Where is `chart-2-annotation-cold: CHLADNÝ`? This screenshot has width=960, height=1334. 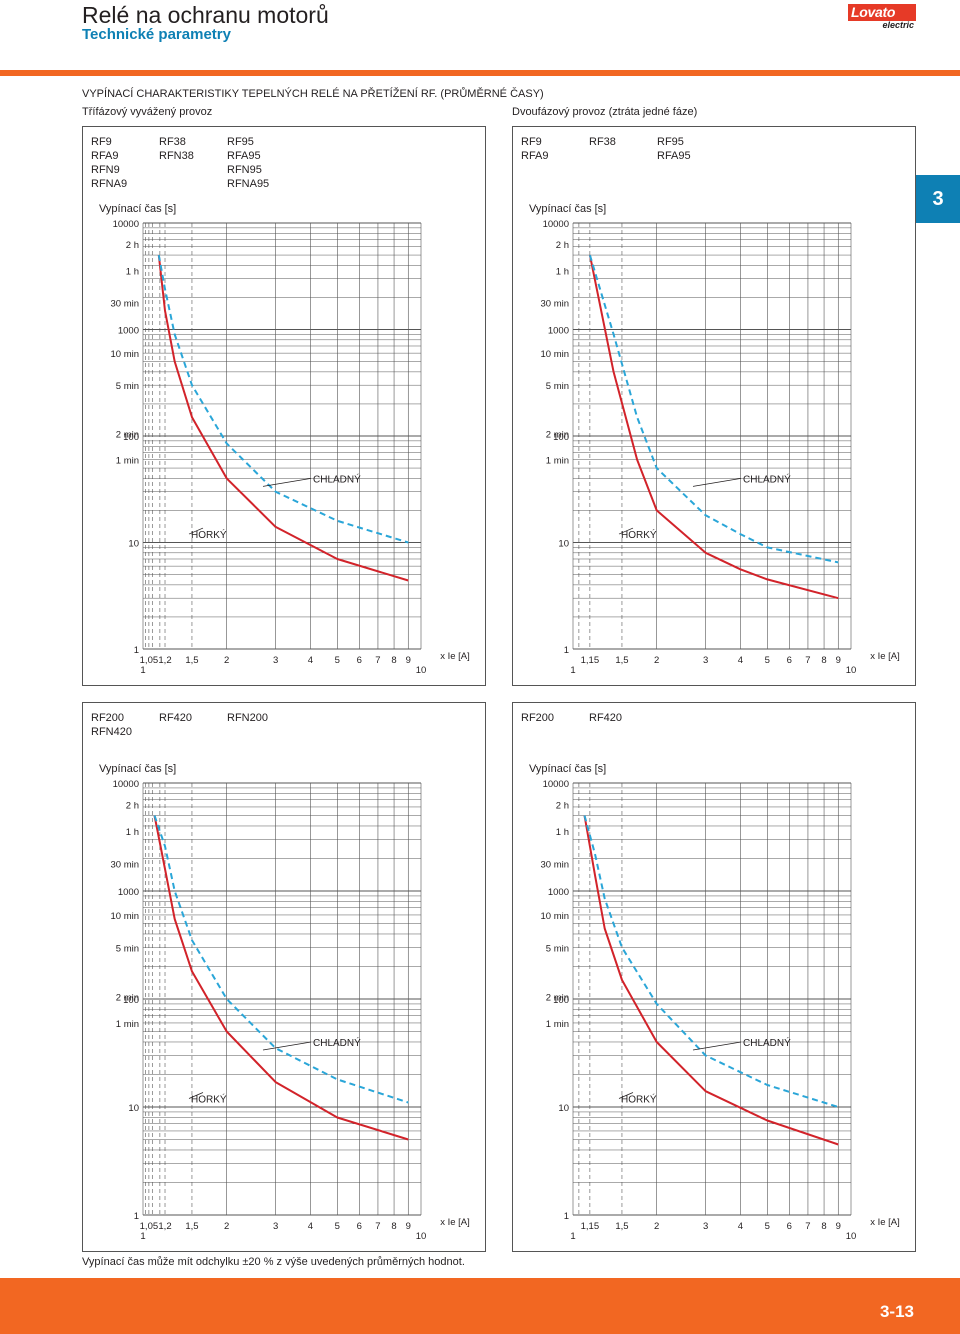
chart-2-annotation-cold: CHLADNÝ is located at coordinates (767, 478).